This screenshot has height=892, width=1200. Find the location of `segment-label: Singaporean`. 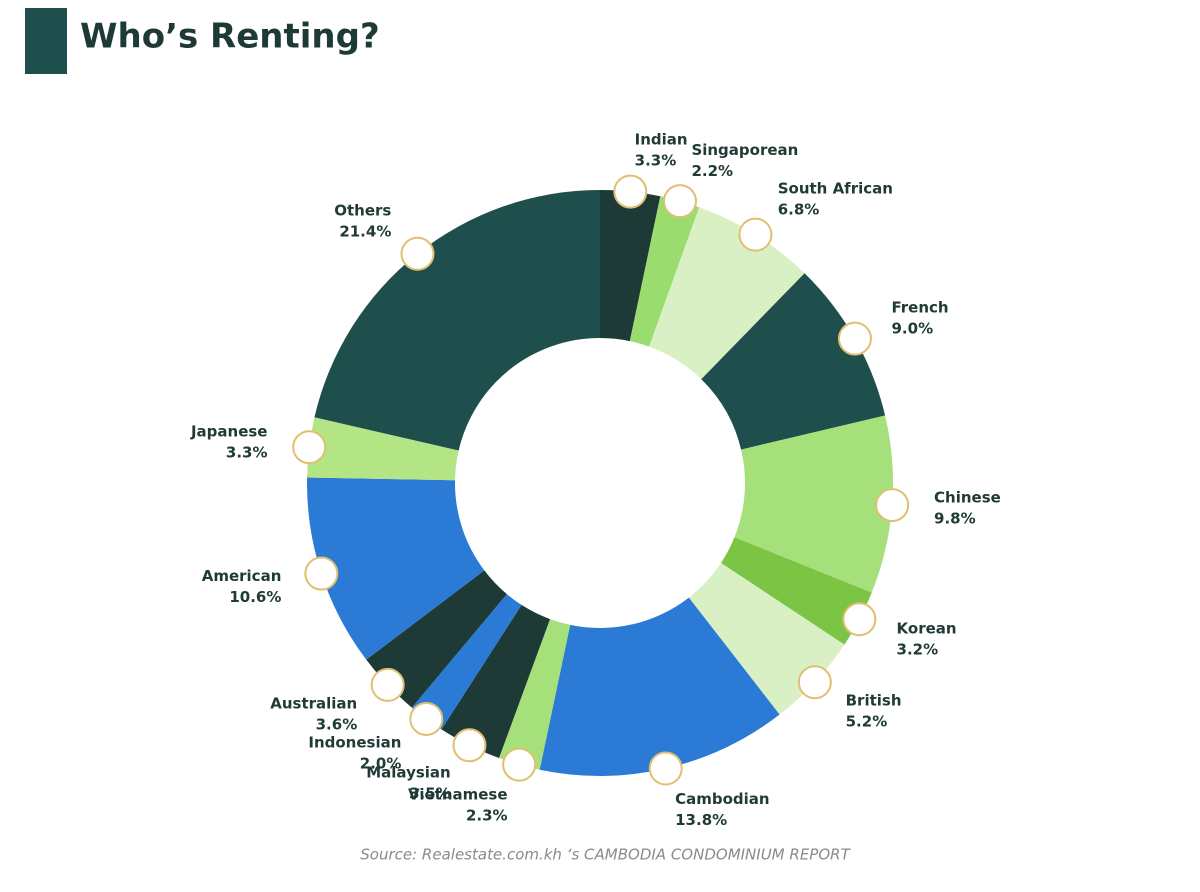

segment-label: Singaporean is located at coordinates (744, 150).